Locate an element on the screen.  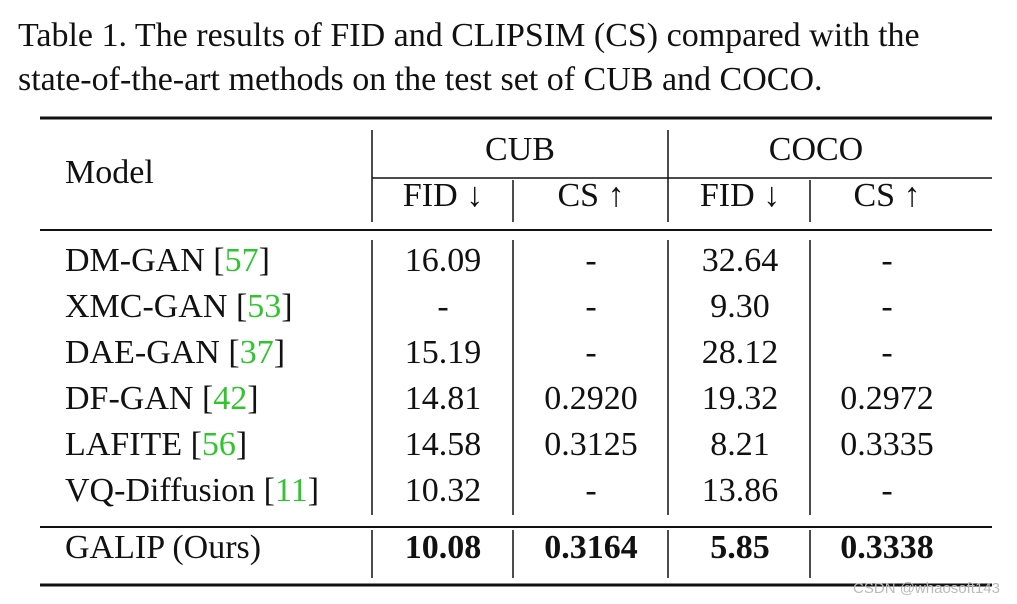
model-name: VQ-Diffusion [11] is located at coordinates (192, 490).